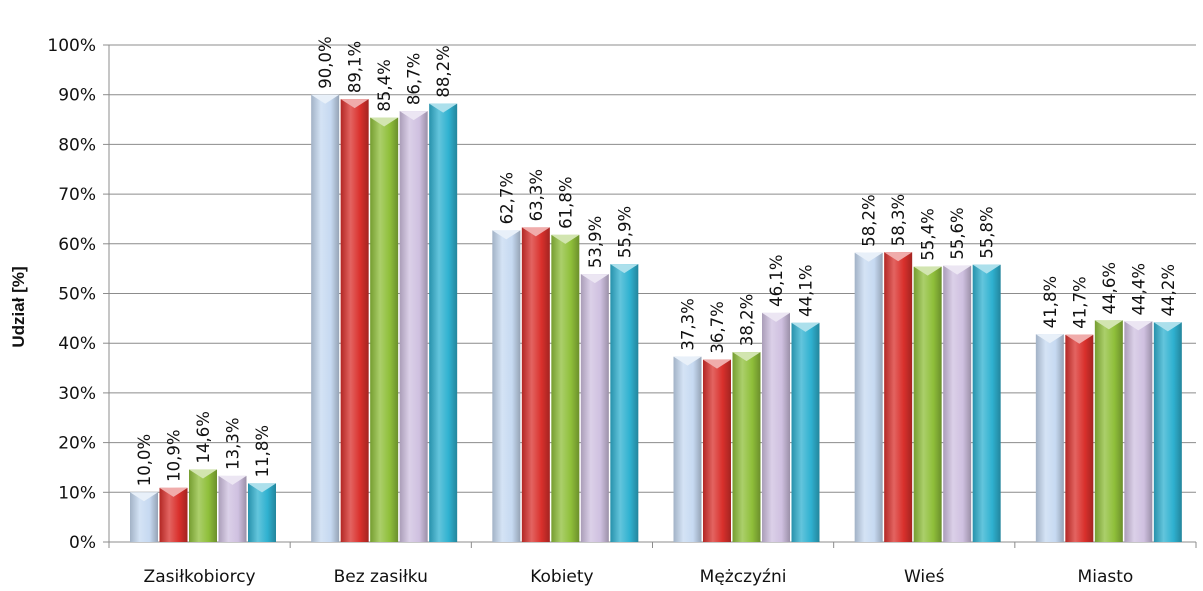  Describe the element at coordinates (717, 327) in the screenshot. I see `data-label: 36,7%` at that location.